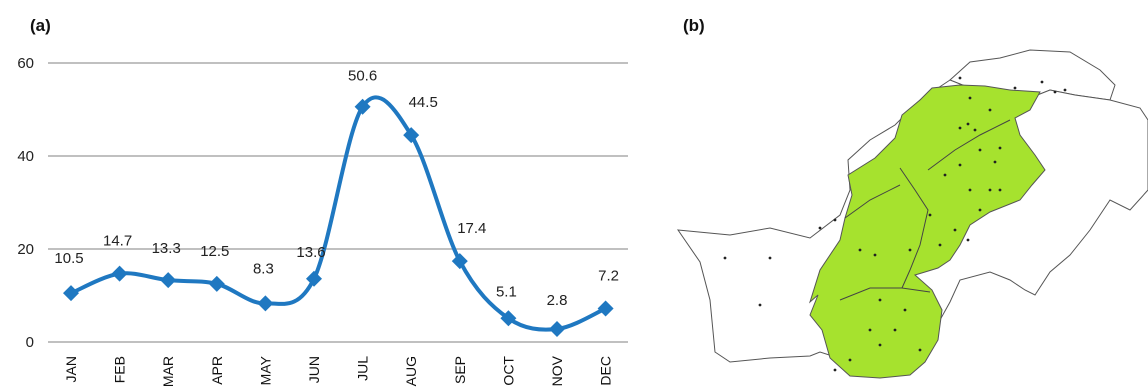 The image size is (1148, 392). I want to click on x-tick-label: OCT, so click(508, 371).